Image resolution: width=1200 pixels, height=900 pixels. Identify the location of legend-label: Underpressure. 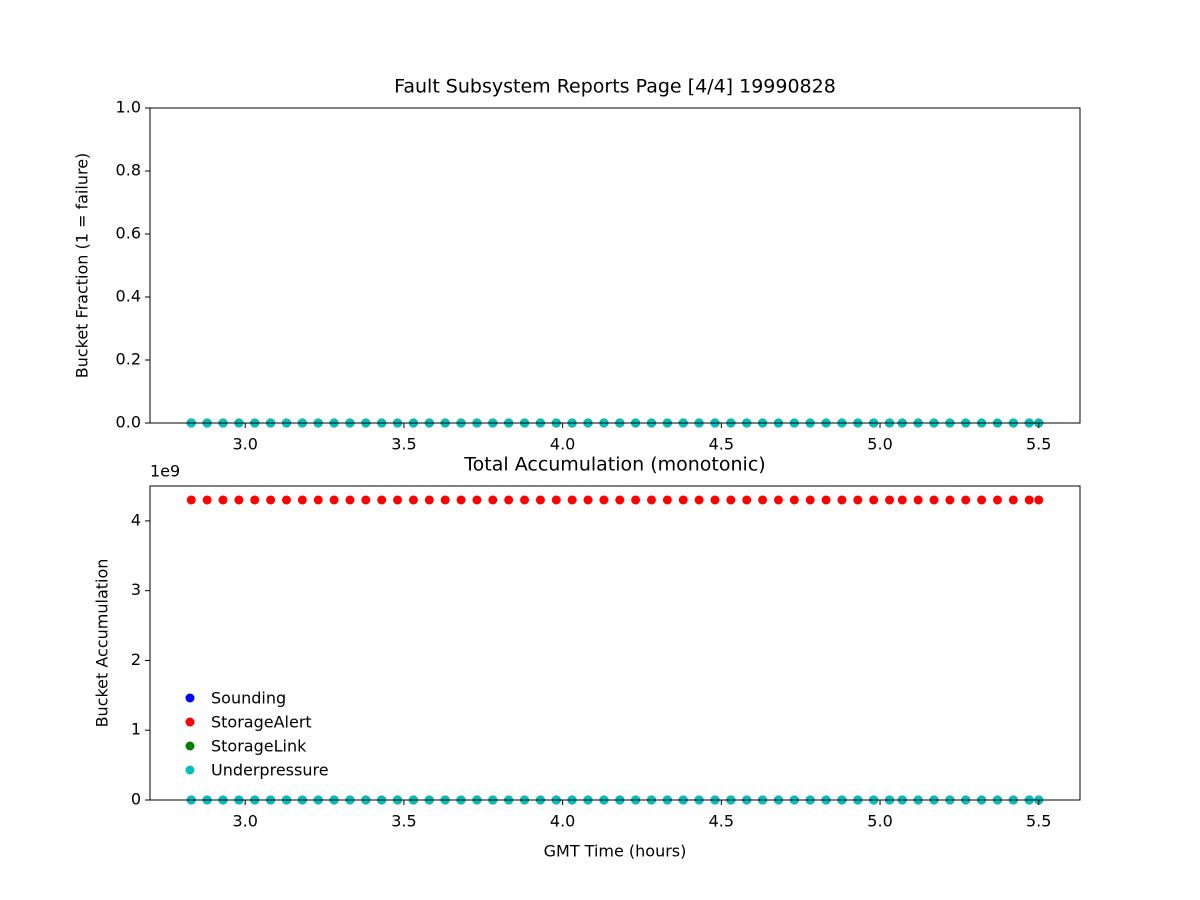
(270, 770).